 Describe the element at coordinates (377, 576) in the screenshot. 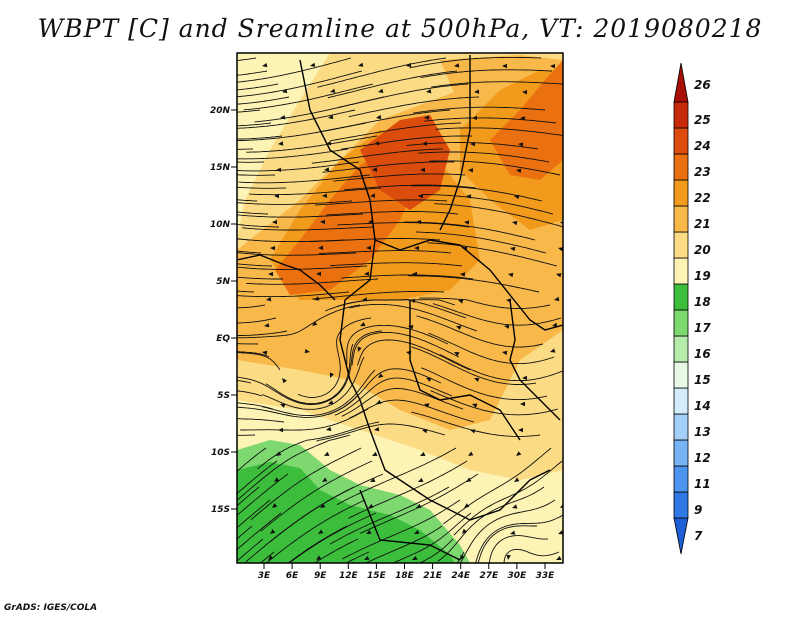

I see `lon-tick-label: 15E` at that location.